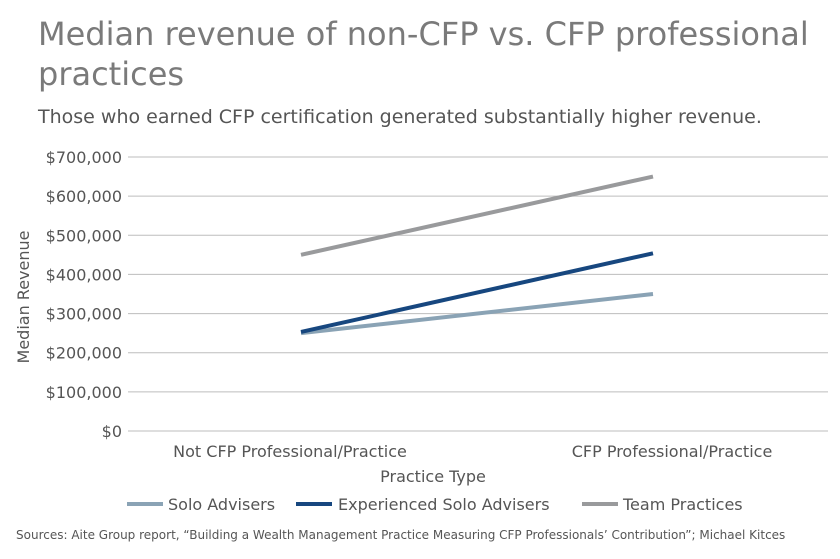 Image resolution: width=840 pixels, height=559 pixels. I want to click on series-lines, so click(477, 255).